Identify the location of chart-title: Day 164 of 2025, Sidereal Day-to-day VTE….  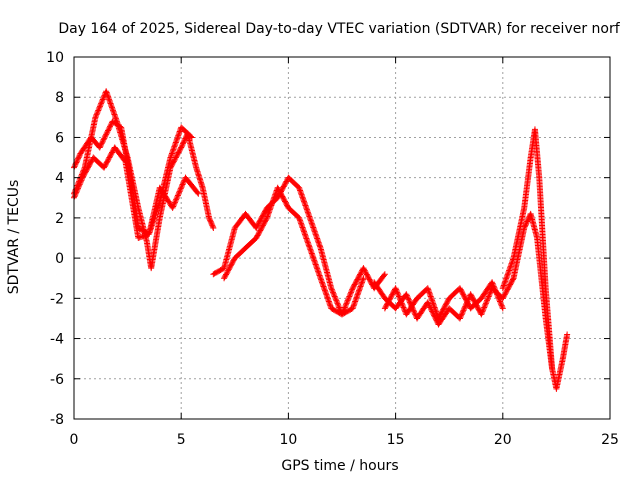
(339, 29).